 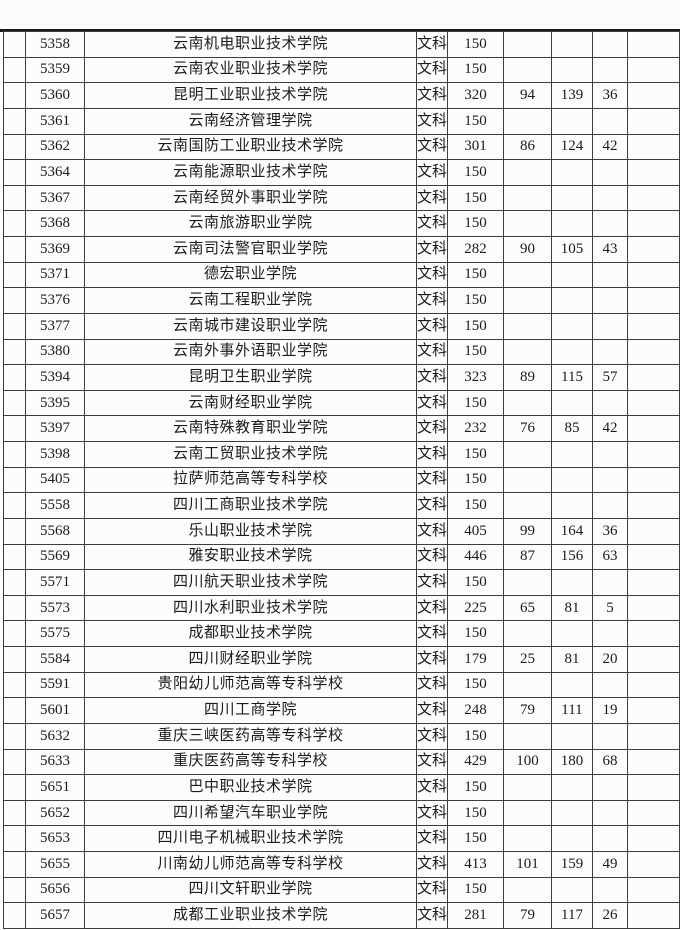 What do you see at coordinates (572, 531) in the screenshot?
I see `stat2-cell: 164` at bounding box center [572, 531].